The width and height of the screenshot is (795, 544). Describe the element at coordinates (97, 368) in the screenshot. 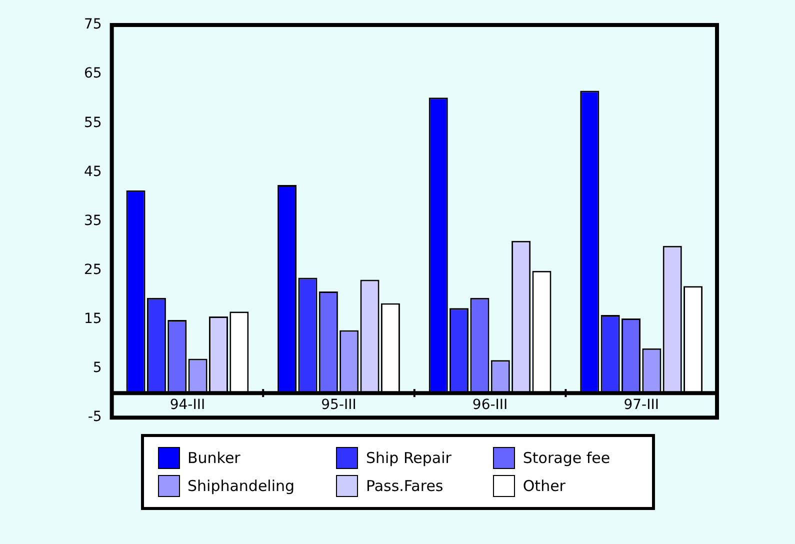

I see `y-tick-label: 5` at that location.